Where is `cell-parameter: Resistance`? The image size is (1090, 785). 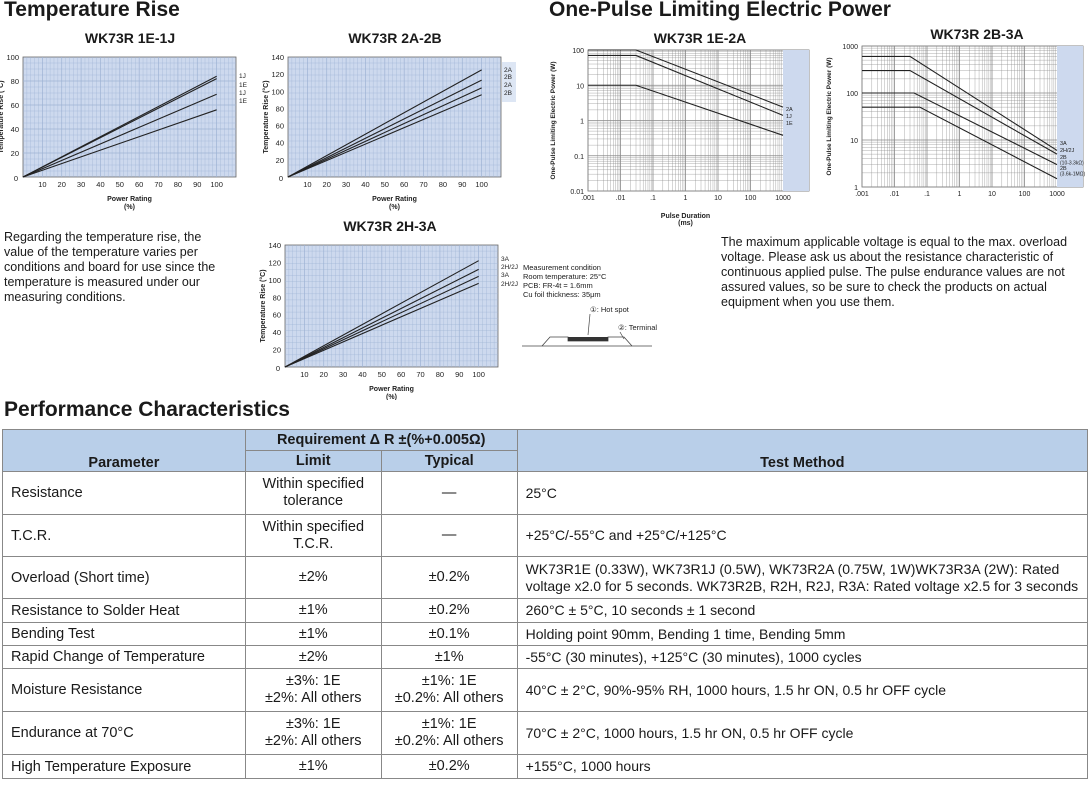
cell-parameter: Resistance is located at coordinates (124, 493).